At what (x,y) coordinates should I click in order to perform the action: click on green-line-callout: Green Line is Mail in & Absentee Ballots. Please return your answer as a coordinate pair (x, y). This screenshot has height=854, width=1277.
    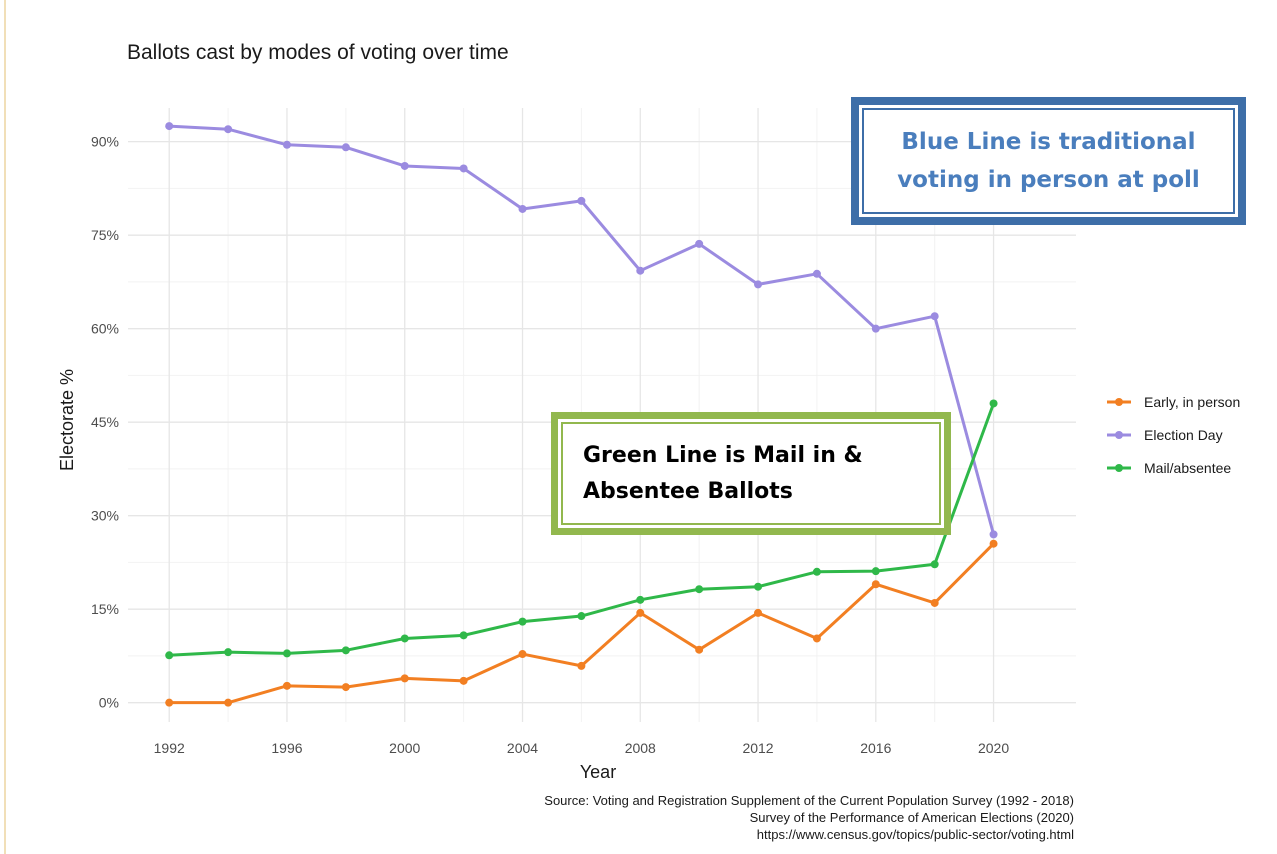
    Looking at the image, I should click on (751, 473).